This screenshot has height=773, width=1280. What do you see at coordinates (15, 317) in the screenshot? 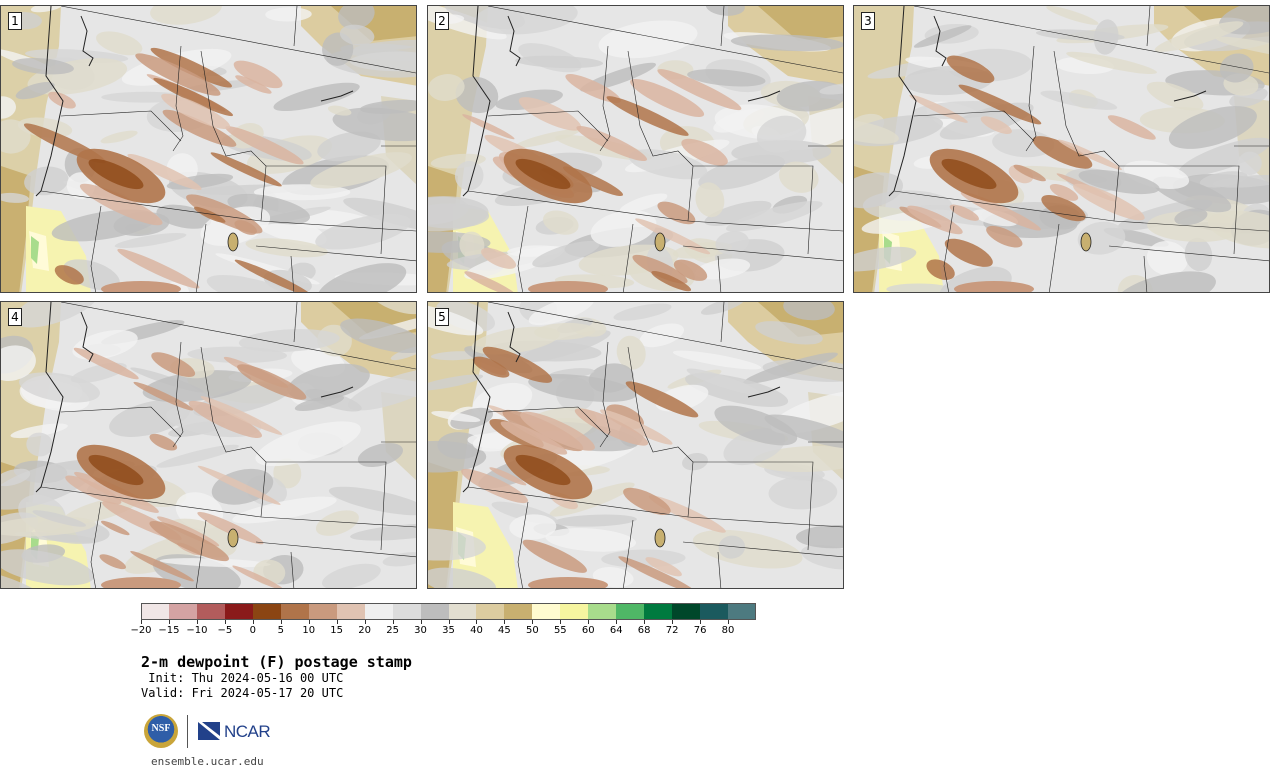
I see `member-number-label: 4` at bounding box center [15, 317].